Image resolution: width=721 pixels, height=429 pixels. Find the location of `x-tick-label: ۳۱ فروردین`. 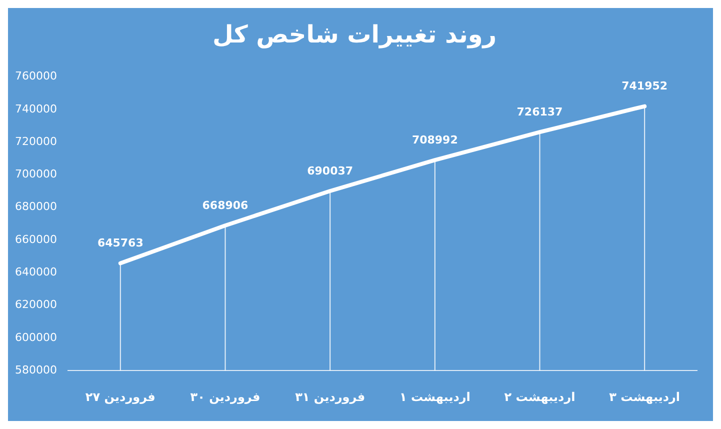

x-tick-label: ۳۱ فروردین is located at coordinates (330, 397).